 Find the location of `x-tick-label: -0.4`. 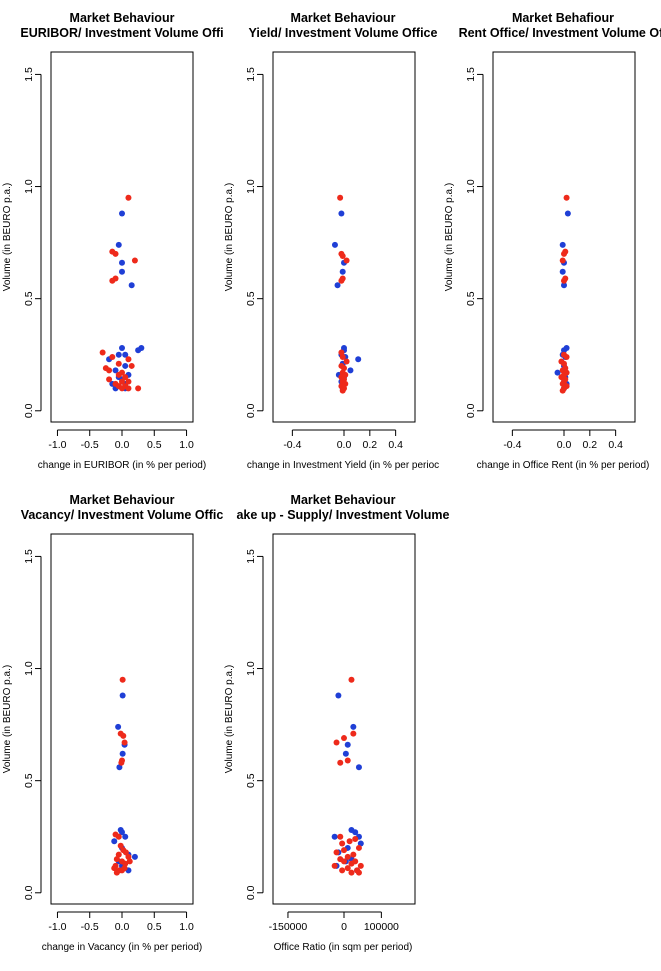

x-tick-label: -0.4 is located at coordinates (292, 445).